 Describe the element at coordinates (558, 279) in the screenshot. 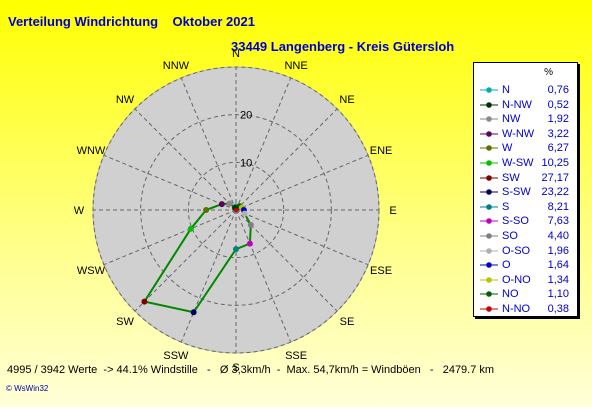

I see `legend-item-value: 1,34` at that location.